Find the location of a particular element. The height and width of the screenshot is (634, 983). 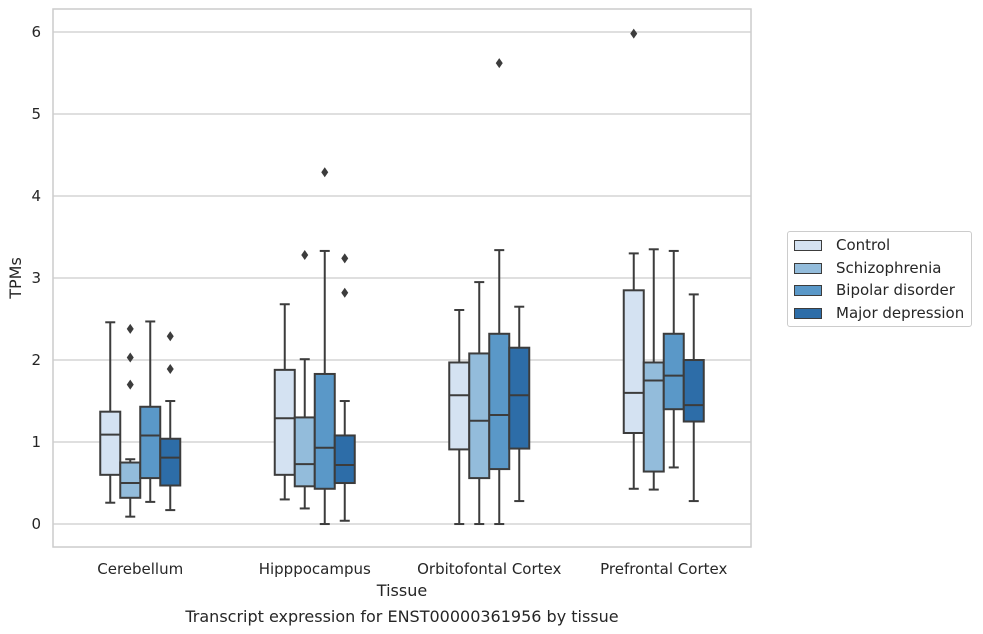

box-hipppocampus-control is located at coordinates (284, 402).